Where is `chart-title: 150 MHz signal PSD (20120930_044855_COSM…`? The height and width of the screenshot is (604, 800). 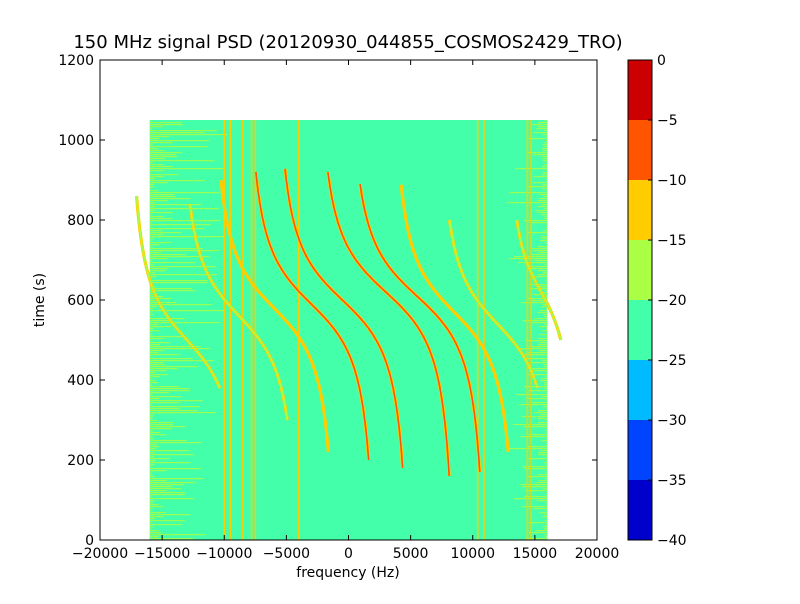 chart-title: 150 MHz signal PSD (20120930_044855_COSM… is located at coordinates (347, 42).